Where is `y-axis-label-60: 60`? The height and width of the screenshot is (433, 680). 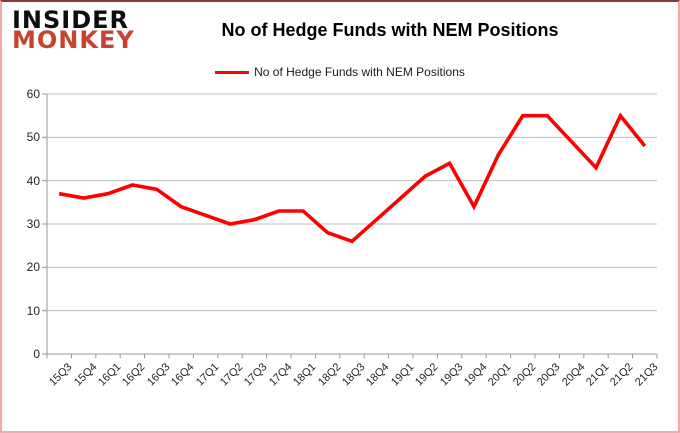 y-axis-label-60: 60 is located at coordinates (33, 94).